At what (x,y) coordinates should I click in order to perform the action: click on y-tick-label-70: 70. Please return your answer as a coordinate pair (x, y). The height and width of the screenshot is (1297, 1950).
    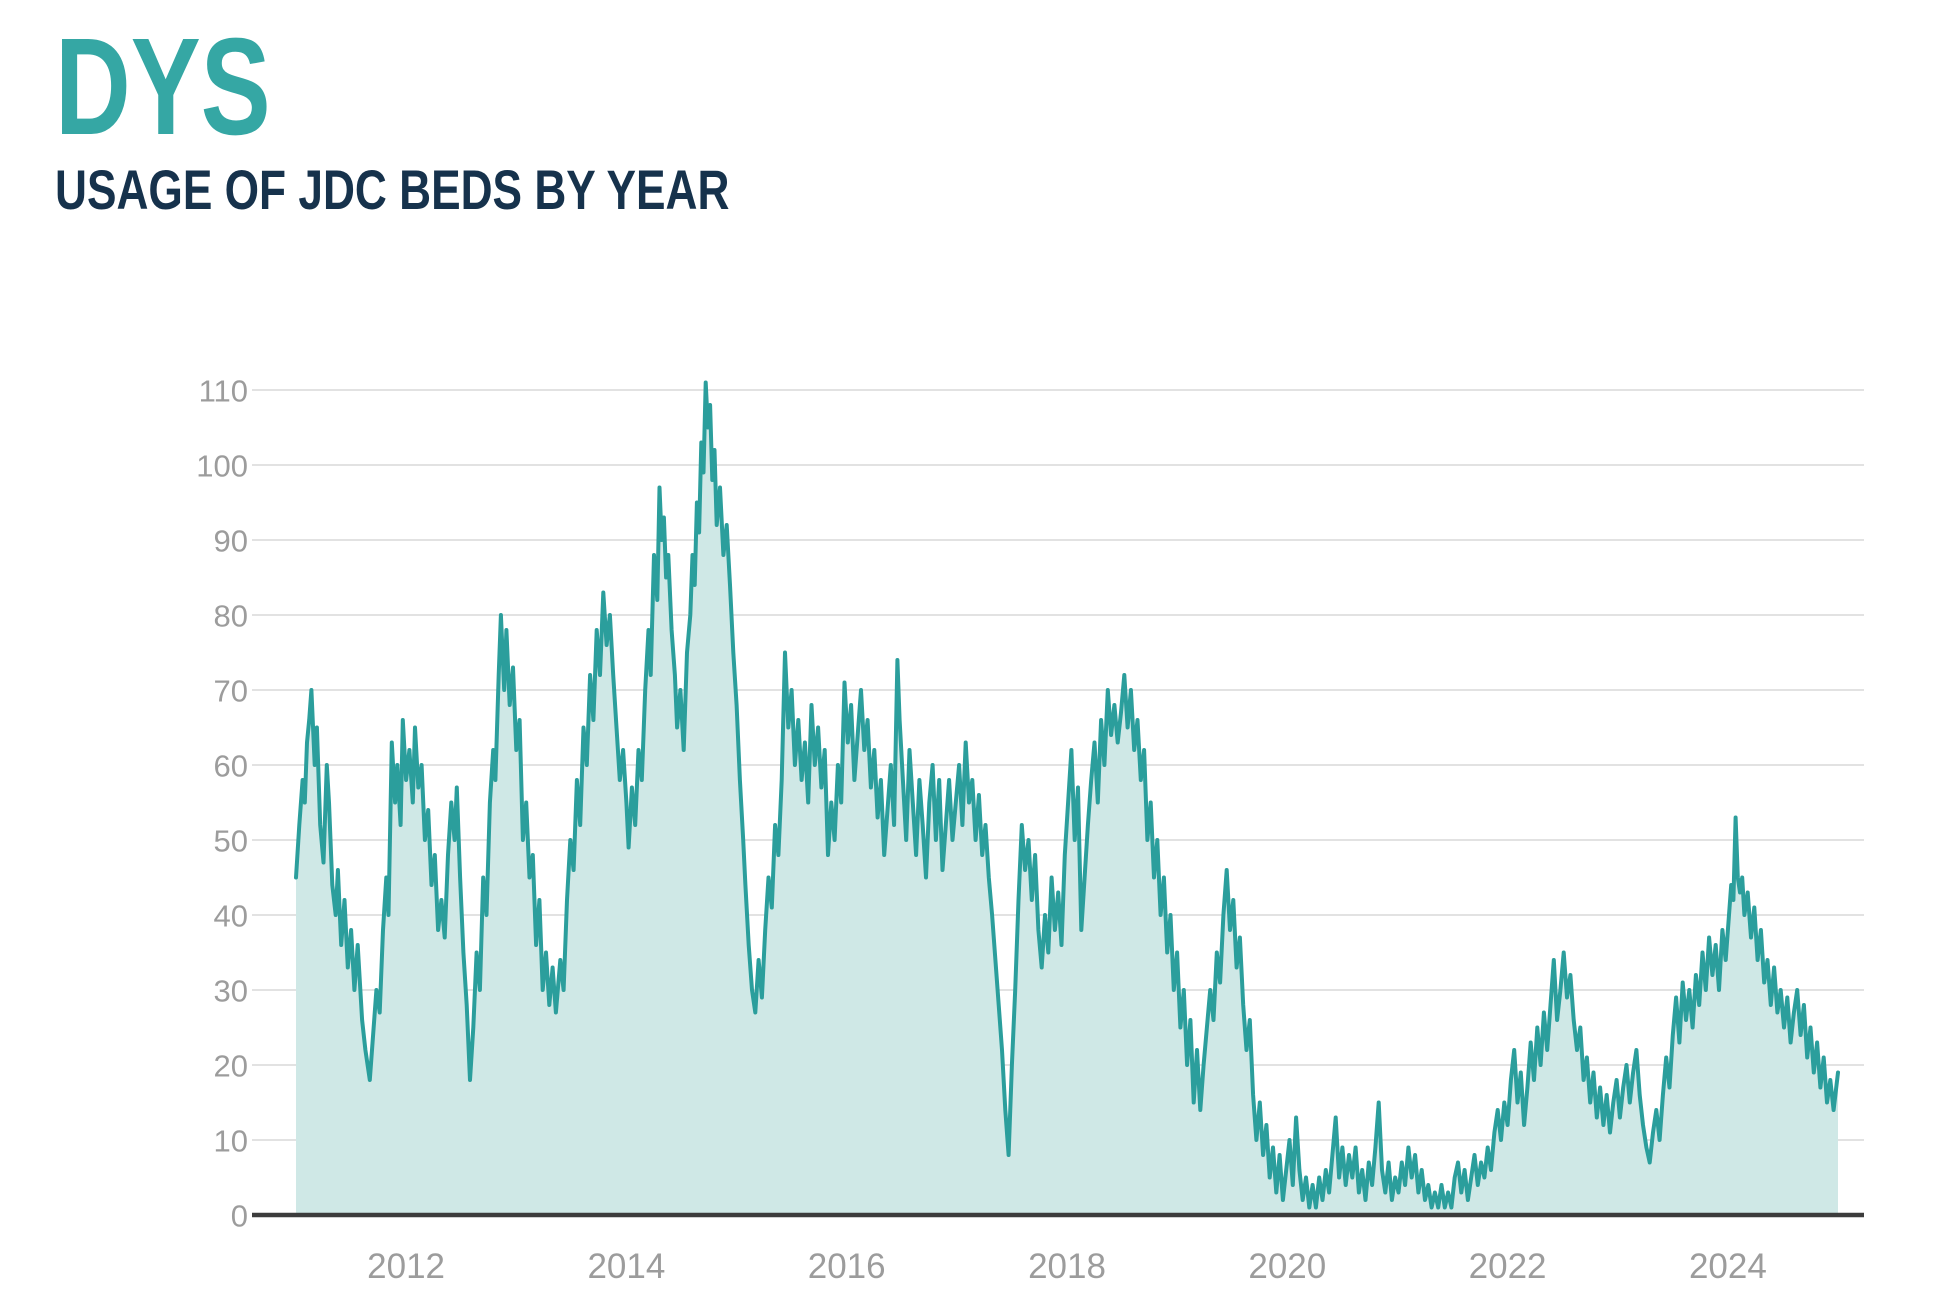
    Looking at the image, I should click on (231, 691).